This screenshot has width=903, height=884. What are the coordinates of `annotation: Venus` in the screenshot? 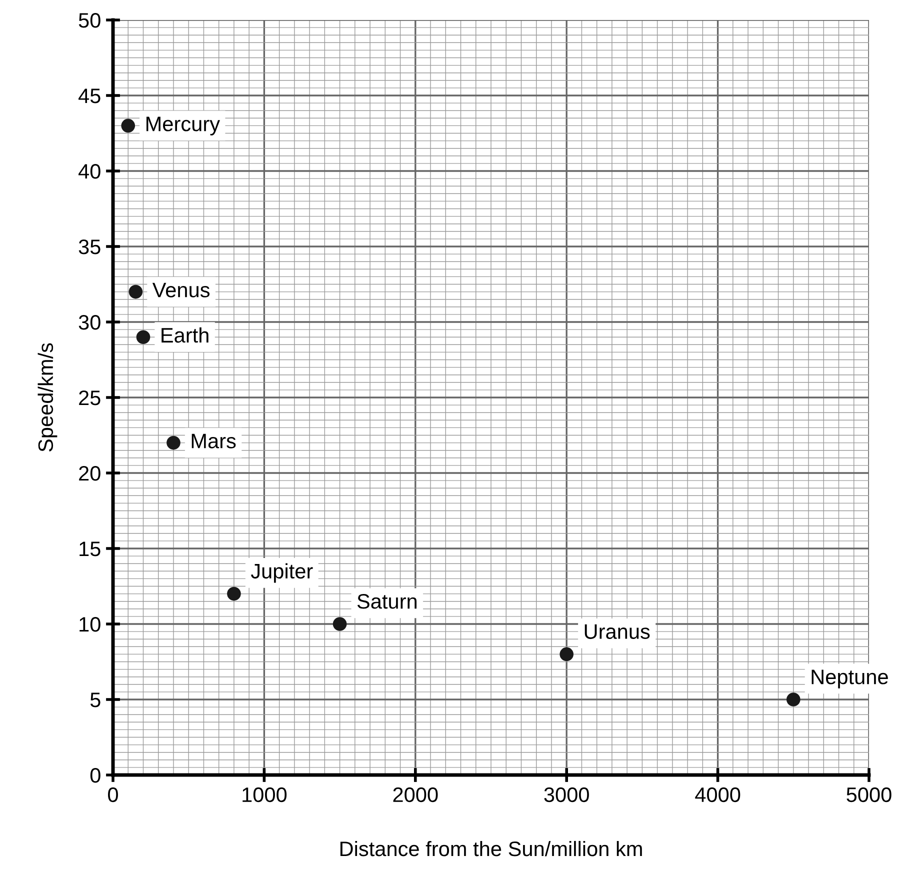 It's located at (181, 290).